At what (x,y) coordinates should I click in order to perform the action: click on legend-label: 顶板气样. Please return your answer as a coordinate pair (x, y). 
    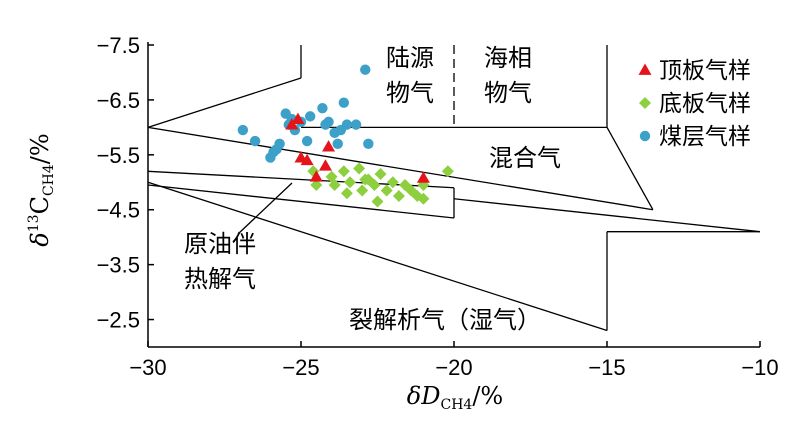
    Looking at the image, I should click on (705, 71).